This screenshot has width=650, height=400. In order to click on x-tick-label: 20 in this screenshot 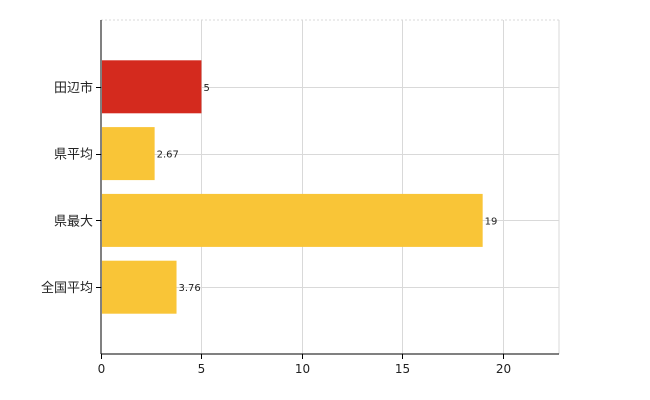, I will do `click(503, 369)`.